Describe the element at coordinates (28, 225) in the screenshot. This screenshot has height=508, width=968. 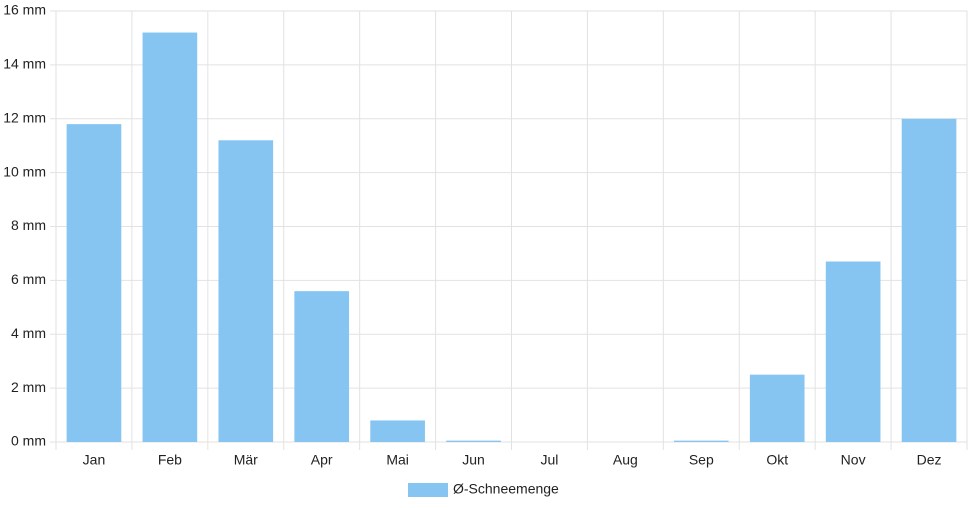
I see `y-tick-label: 8 mm` at that location.